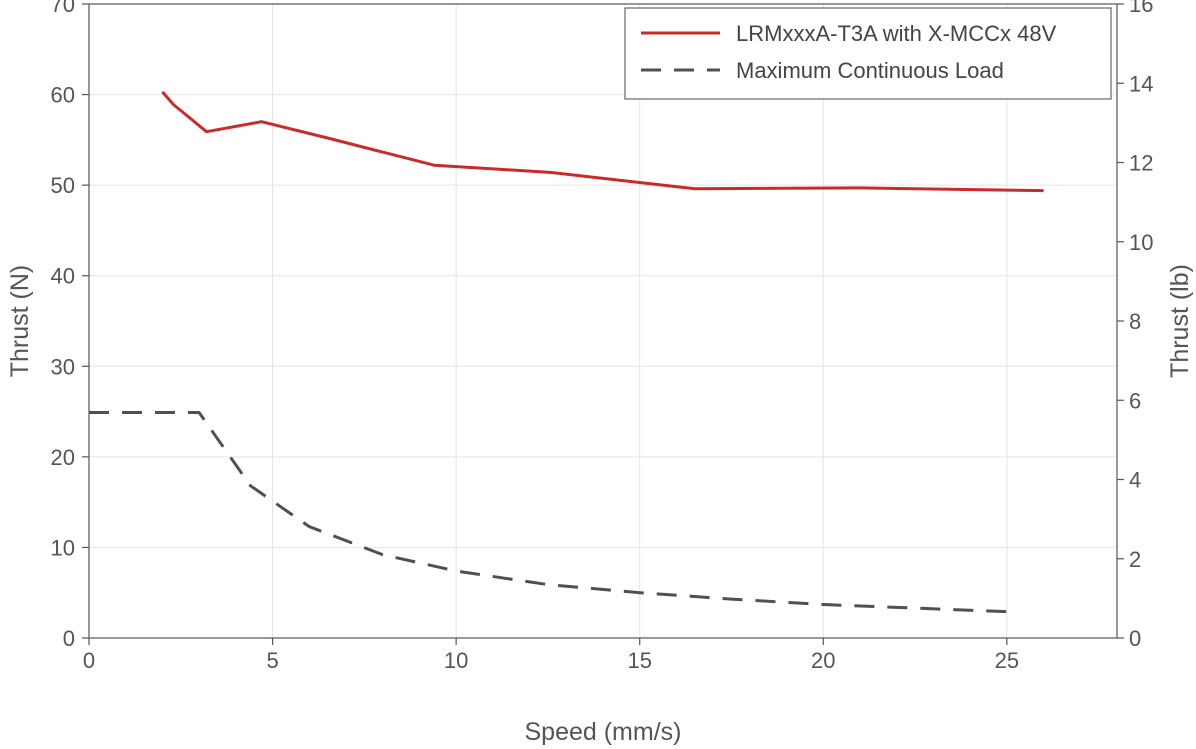  I want to click on legend-label-measured-thrust: LRMxxxA-T3A with X-MCCx 48V, so click(896, 33).